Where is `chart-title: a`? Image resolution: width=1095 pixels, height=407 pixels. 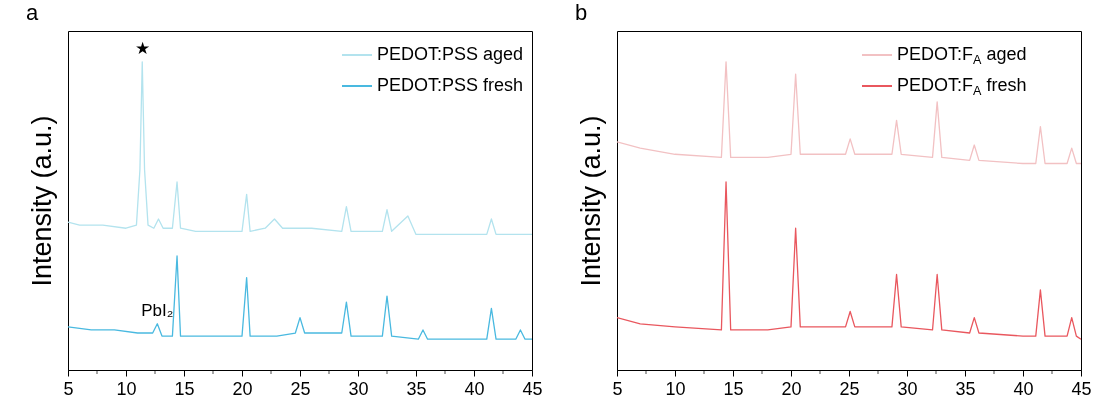 chart-title: a is located at coordinates (32, 12).